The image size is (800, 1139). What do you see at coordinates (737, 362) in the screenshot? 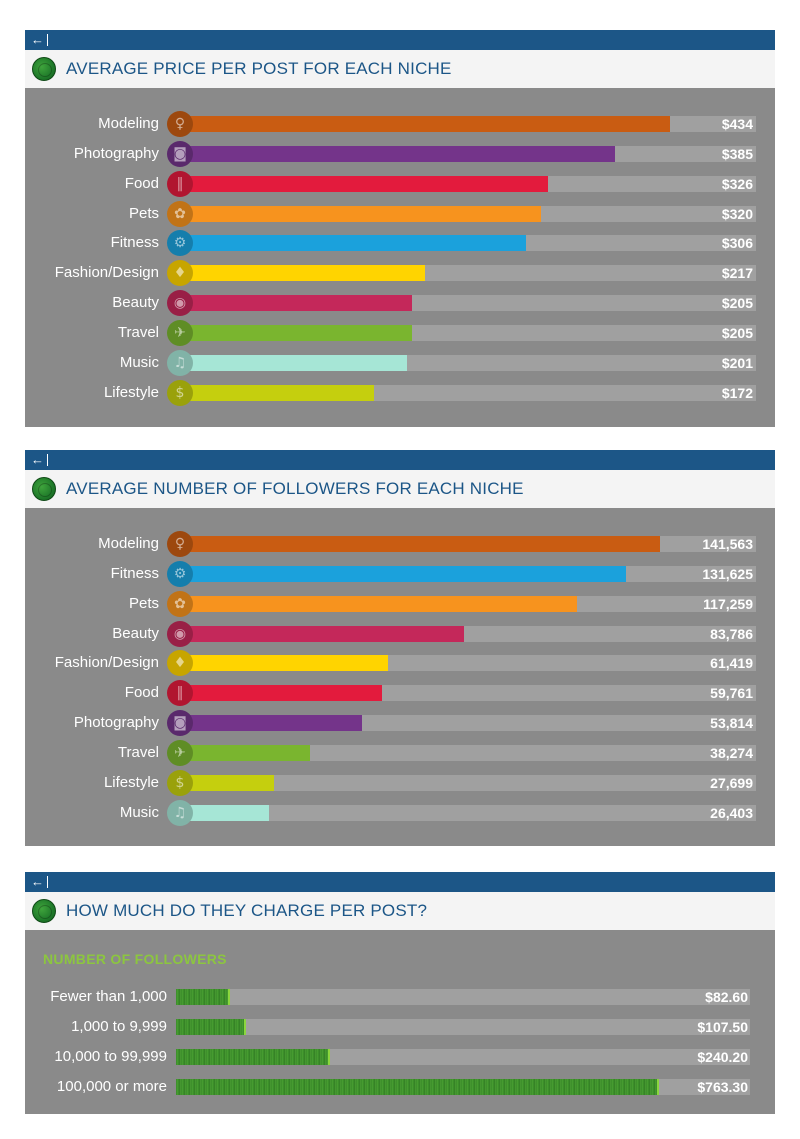
I see `value-label: $201` at bounding box center [737, 362].